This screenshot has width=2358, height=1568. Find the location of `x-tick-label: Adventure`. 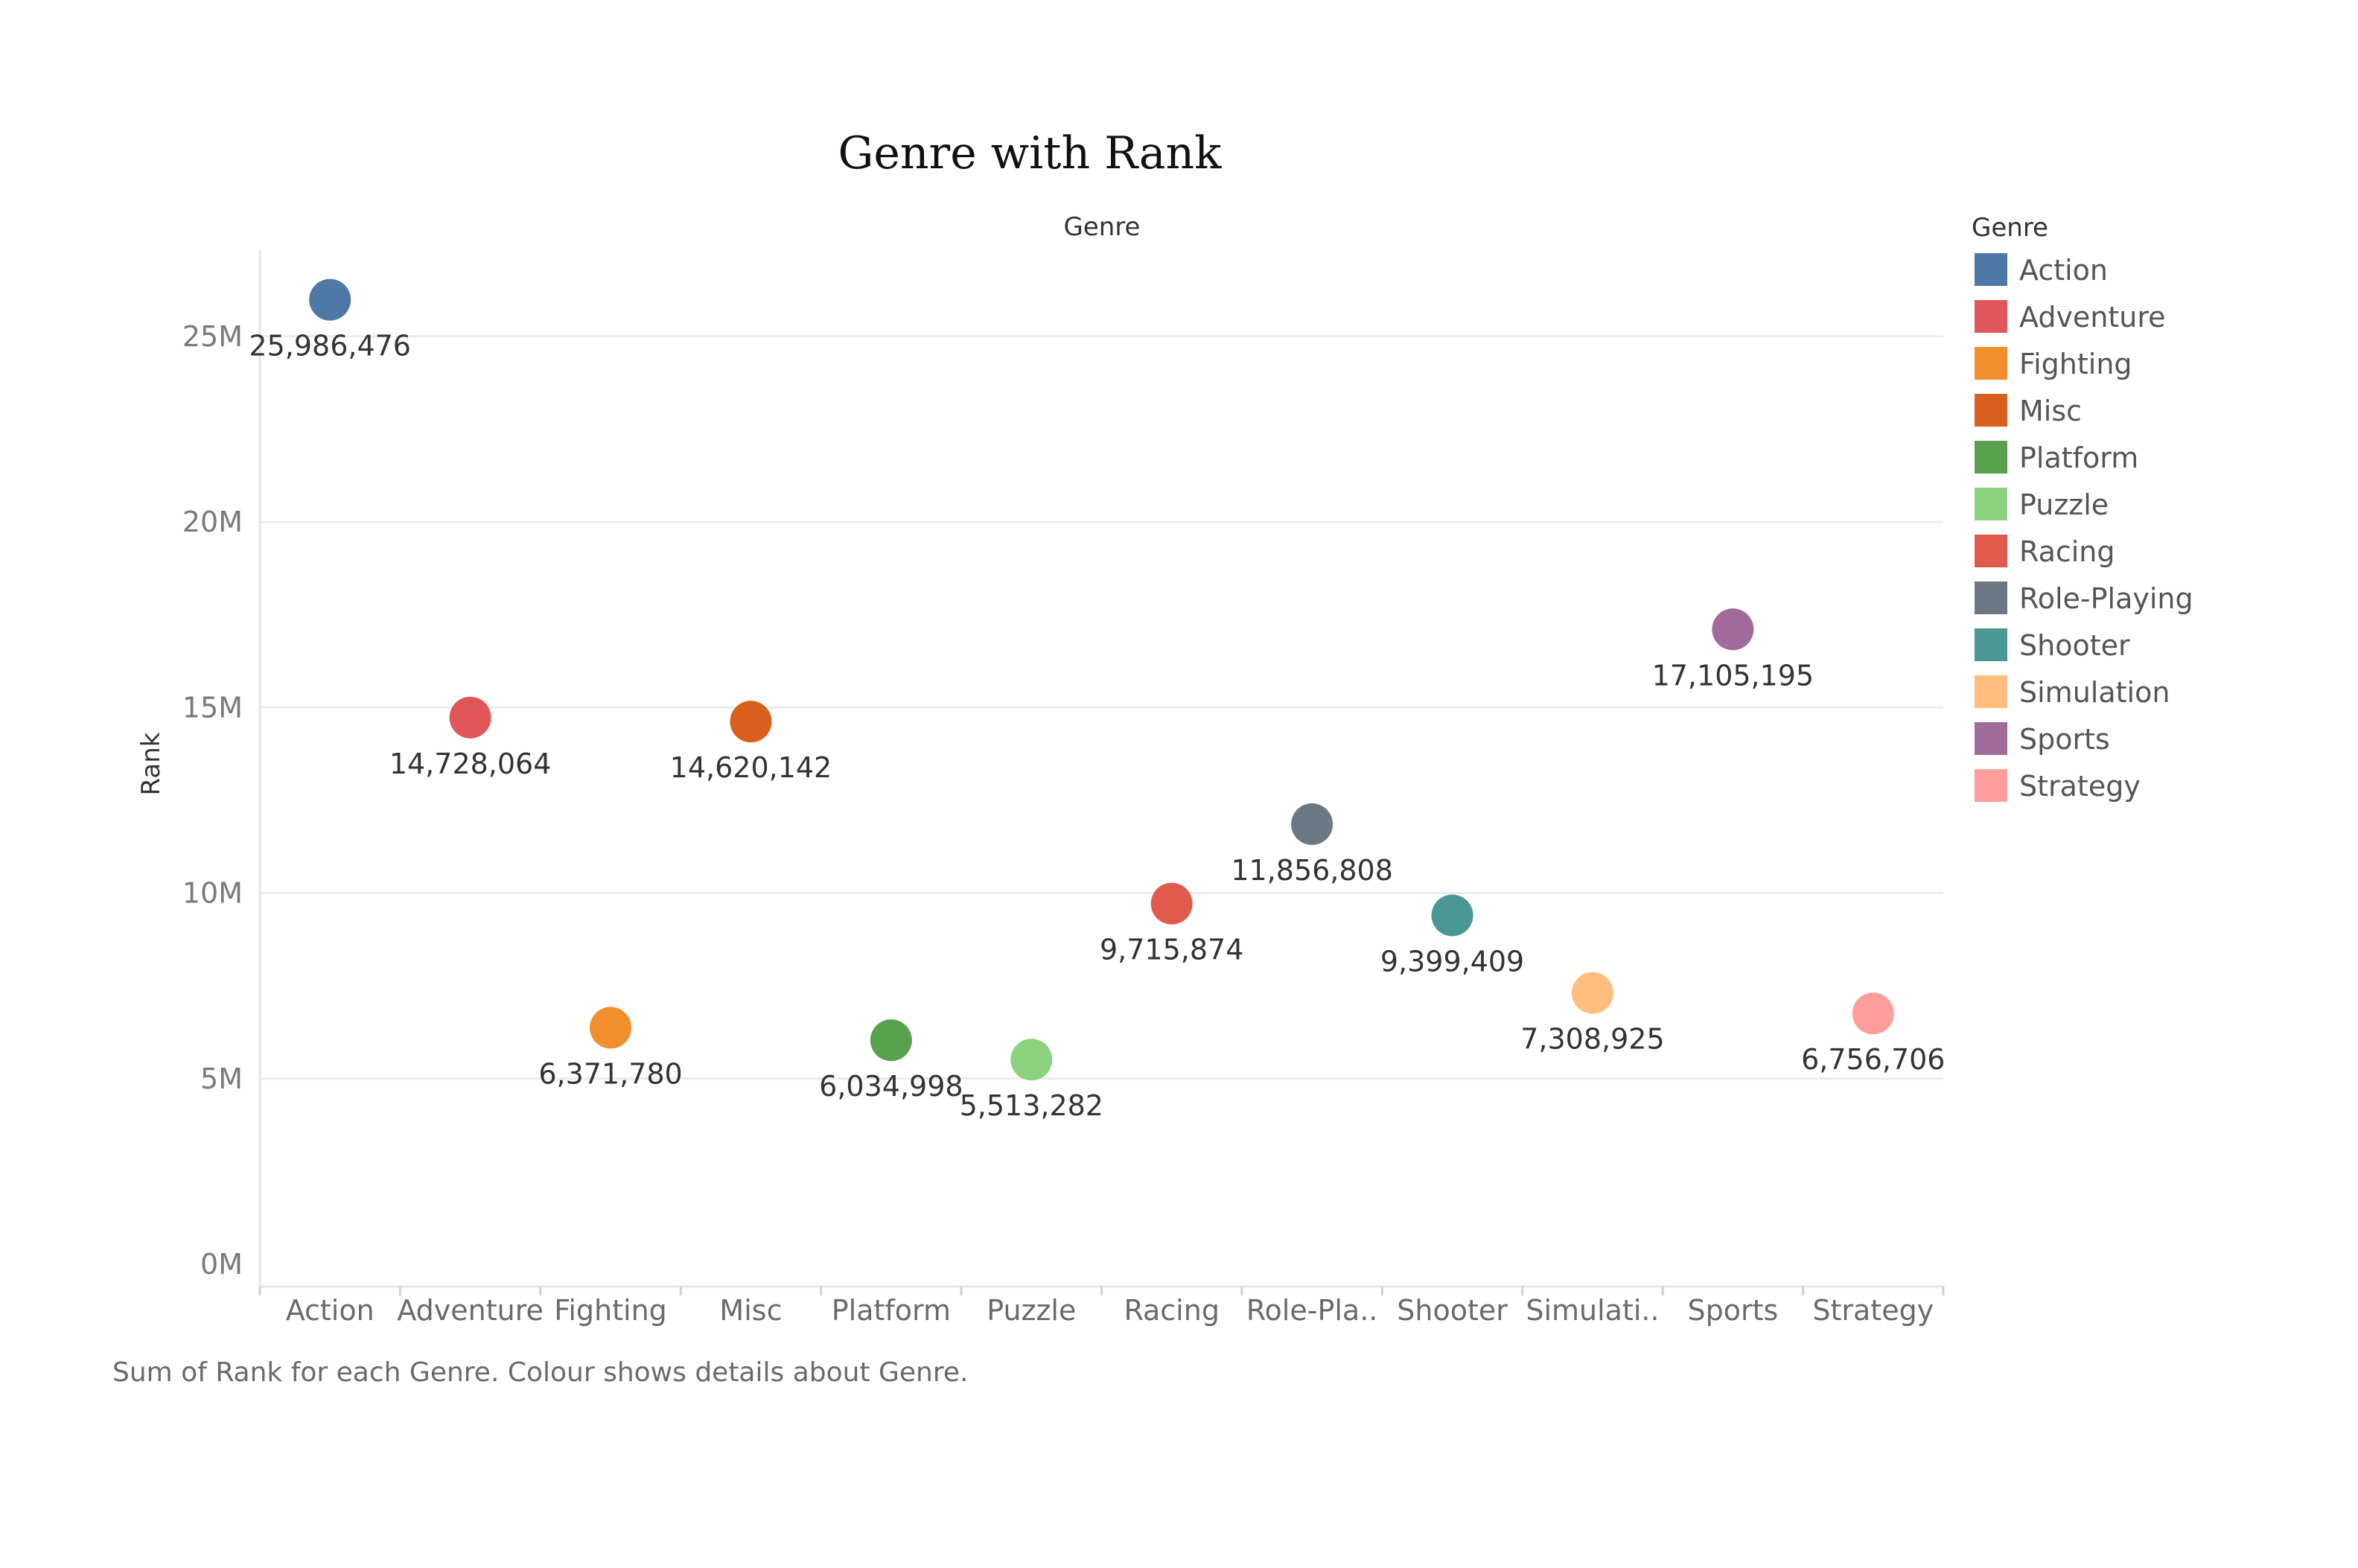

x-tick-label: Adventure is located at coordinates (471, 1310).